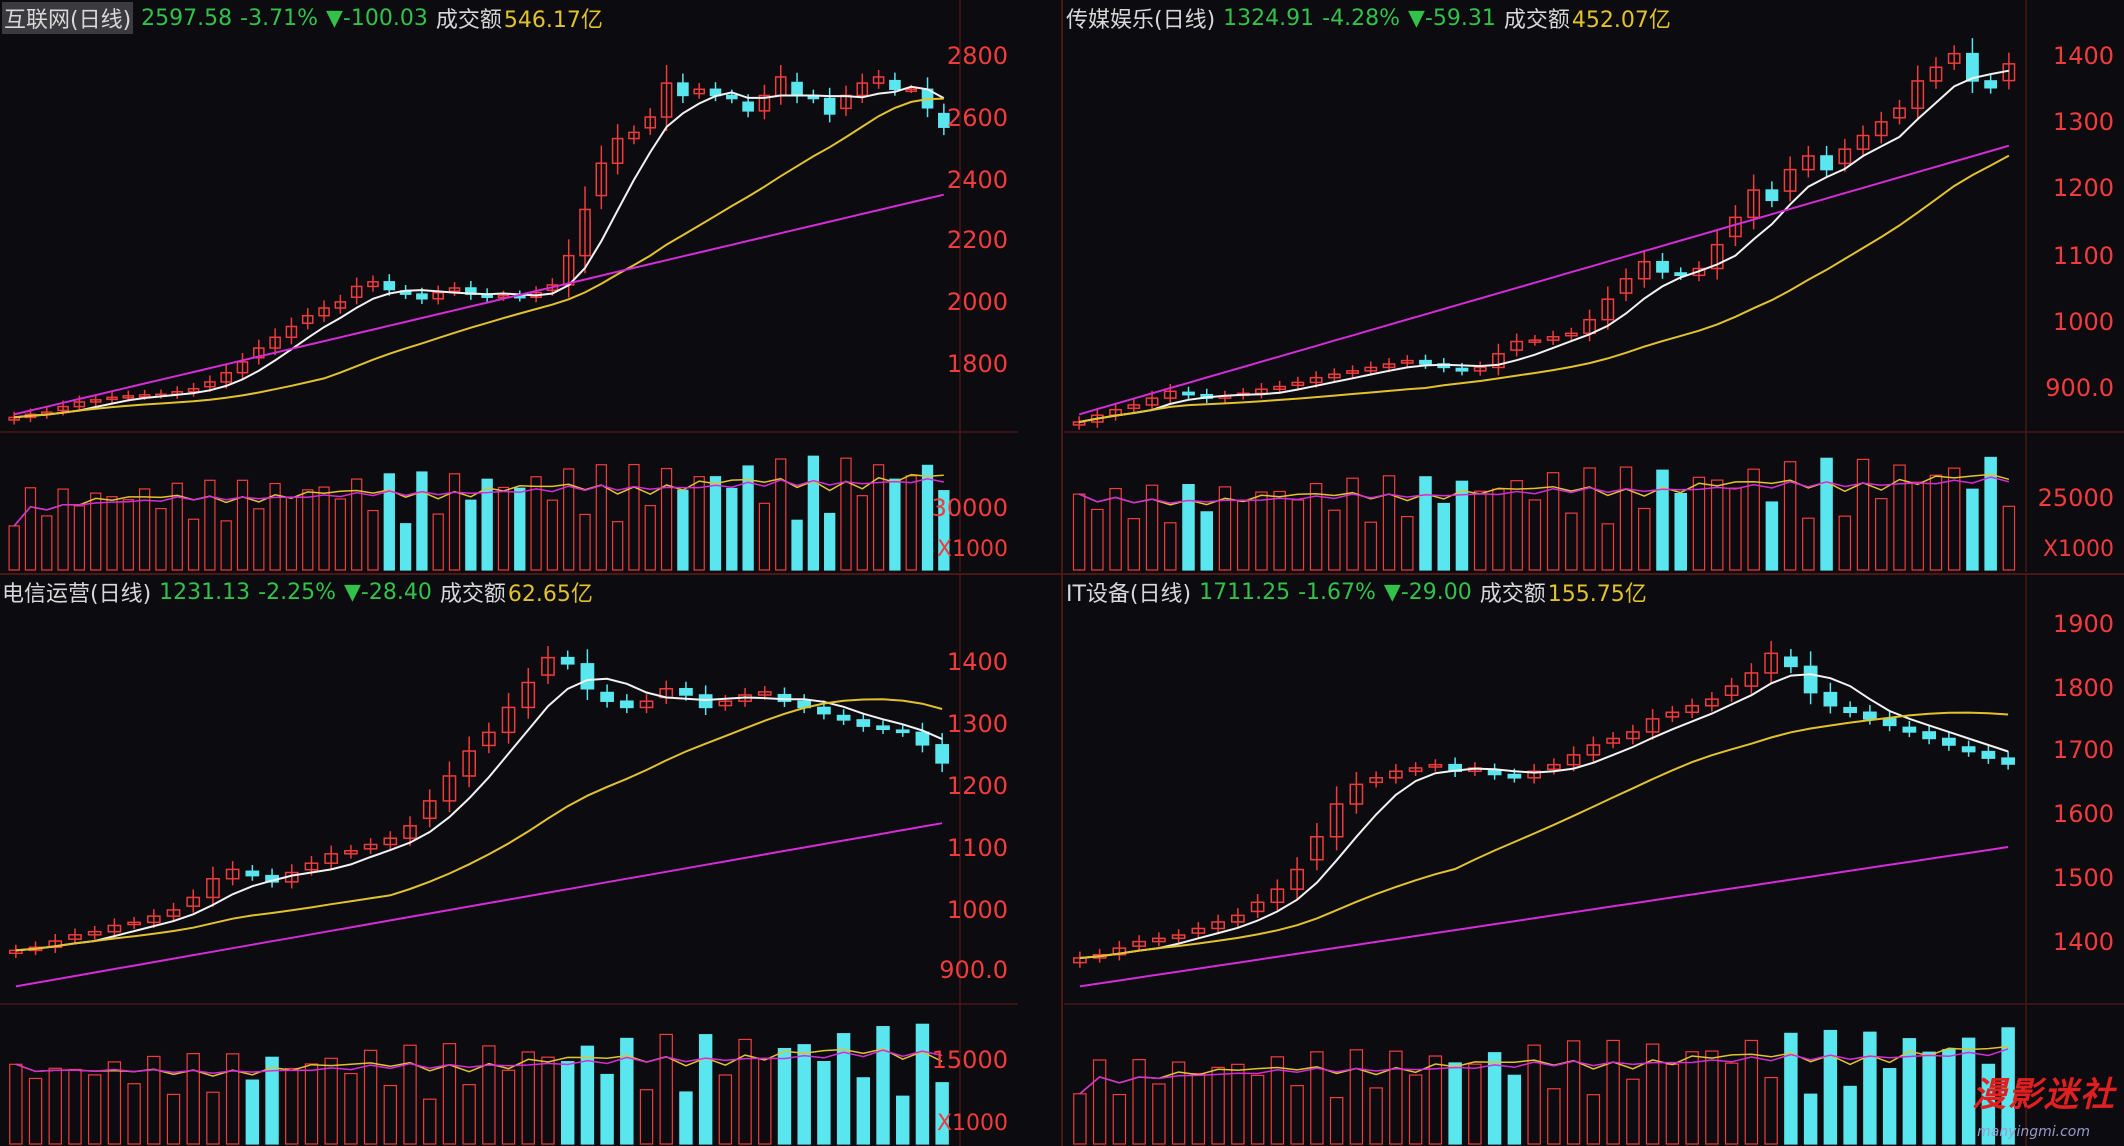  What do you see at coordinates (972, 1123) in the screenshot?
I see `volume-unit-label: X1000` at bounding box center [972, 1123].